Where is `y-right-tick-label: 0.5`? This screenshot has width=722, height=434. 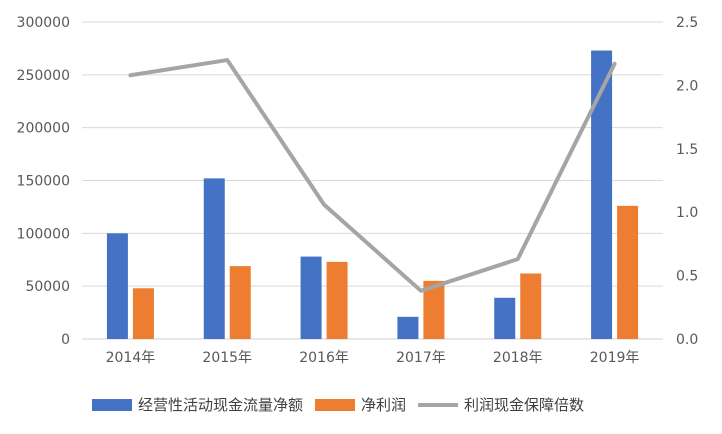
y-right-tick-label: 0.5 is located at coordinates (687, 277).